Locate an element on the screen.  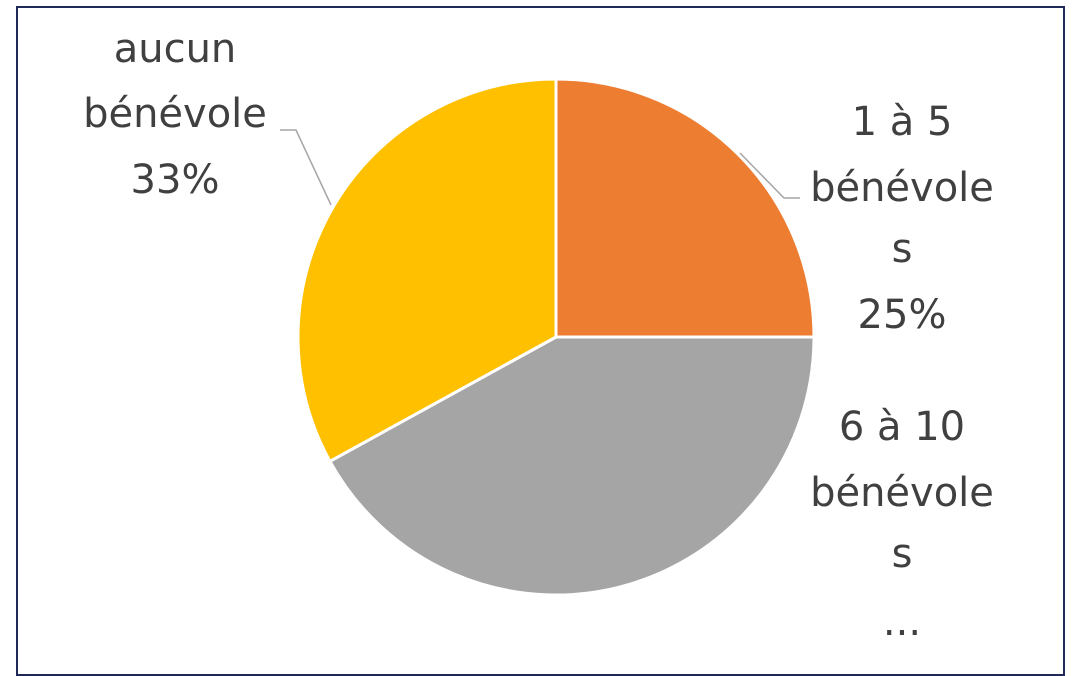
slice-label-1-a-5-line-3: s is located at coordinates (902, 249).